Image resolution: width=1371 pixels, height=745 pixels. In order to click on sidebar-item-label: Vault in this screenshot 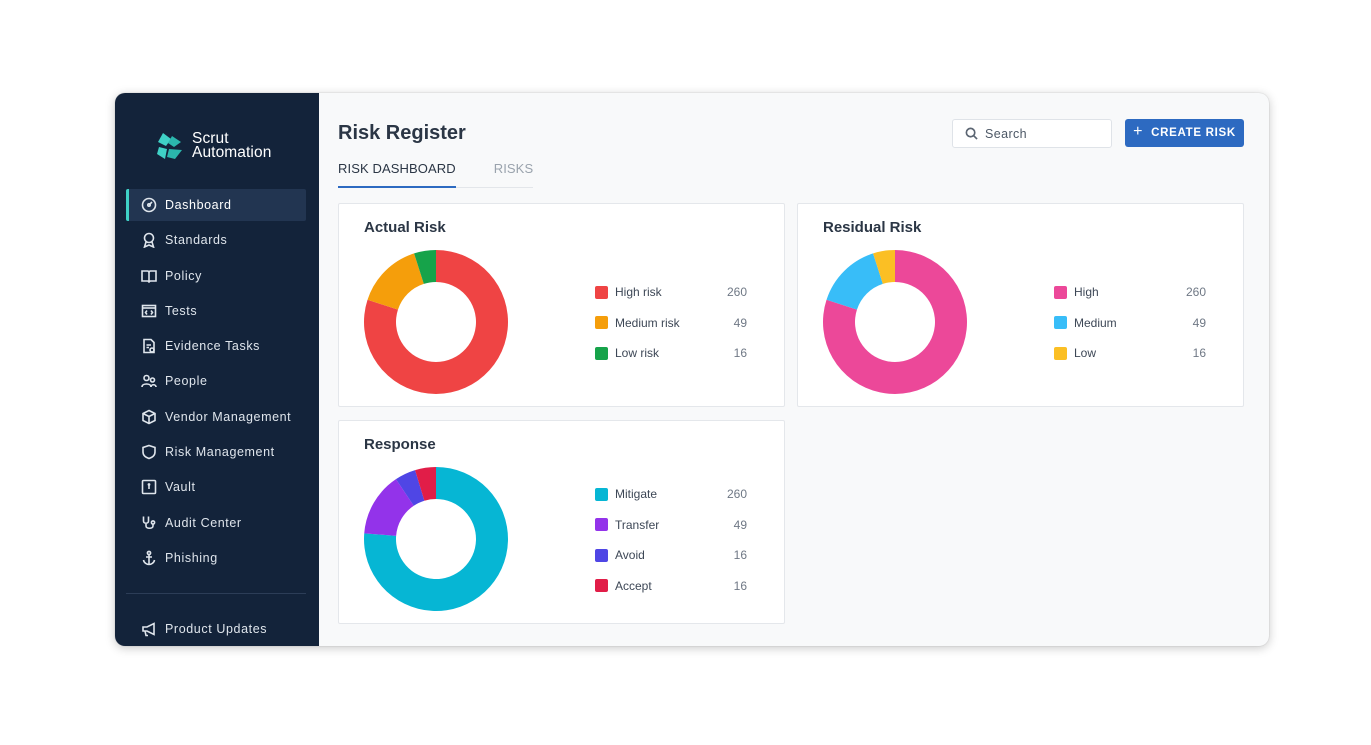, I will do `click(180, 487)`.